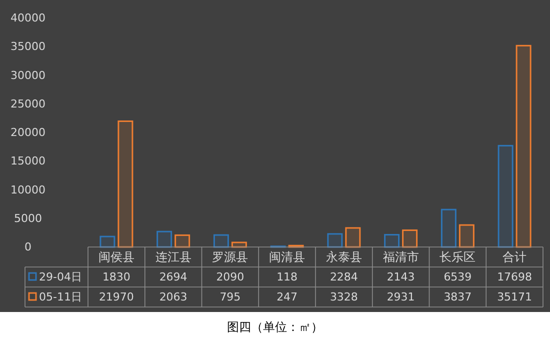 This screenshot has width=550, height=343. I want to click on data-label: 118, so click(287, 277).